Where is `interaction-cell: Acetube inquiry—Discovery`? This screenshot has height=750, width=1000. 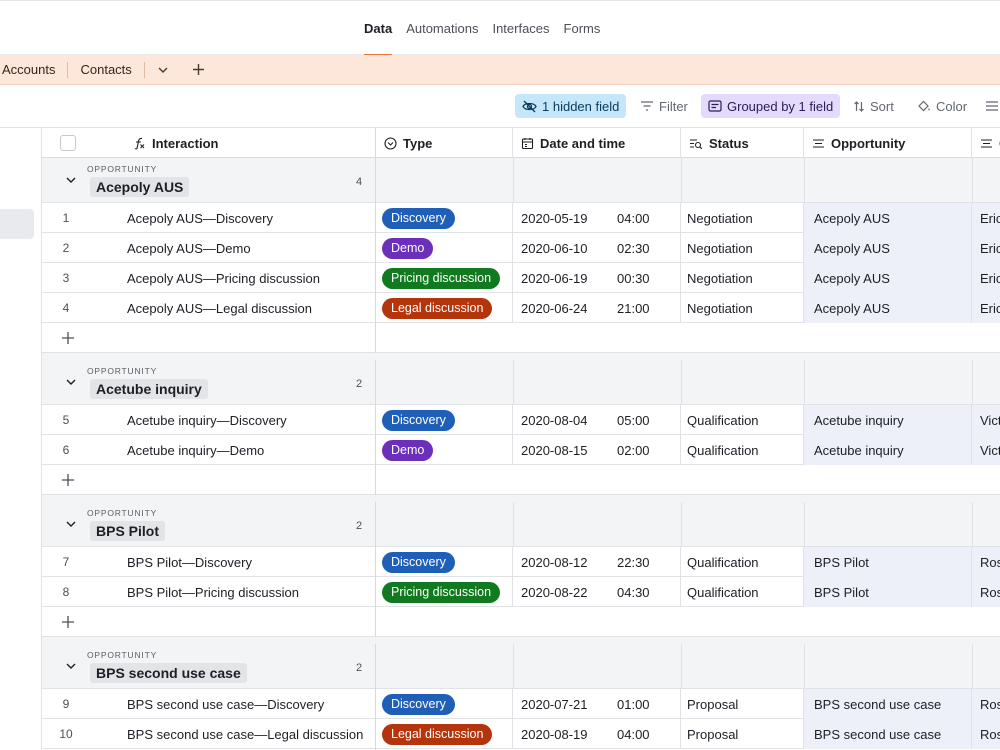
interaction-cell: Acetube inquiry—Discovery is located at coordinates (233, 420).